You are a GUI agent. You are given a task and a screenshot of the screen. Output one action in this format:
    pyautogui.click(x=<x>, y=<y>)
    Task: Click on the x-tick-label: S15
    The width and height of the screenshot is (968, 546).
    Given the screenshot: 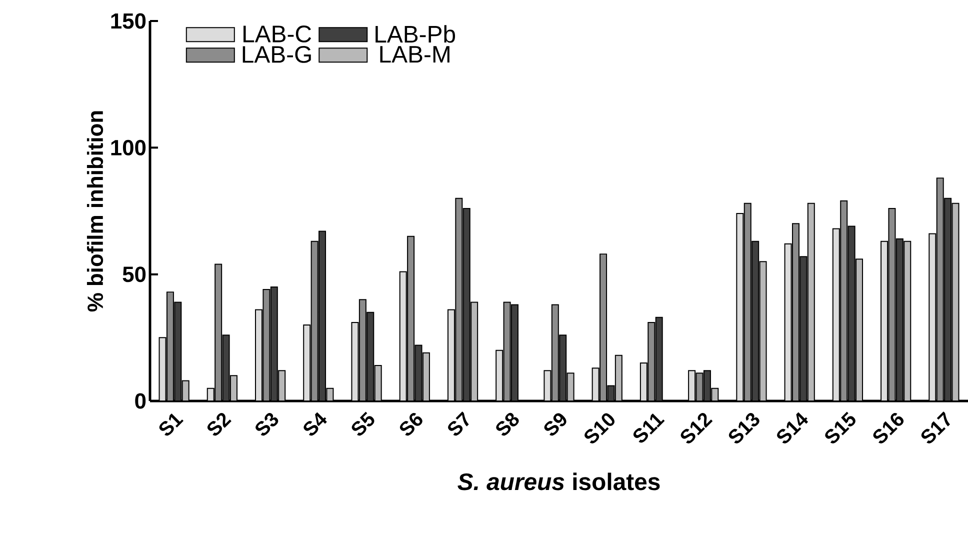 What is the action you would take?
    pyautogui.click(x=840, y=428)
    